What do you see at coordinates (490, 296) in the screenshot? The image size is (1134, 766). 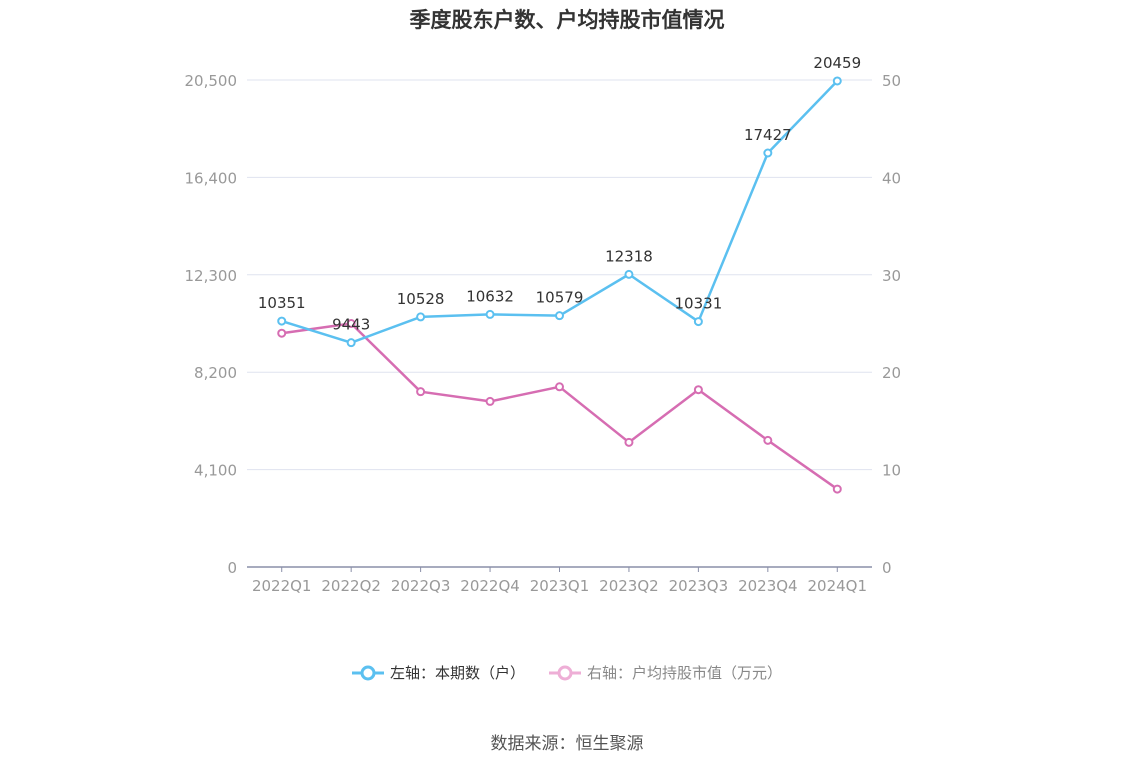 I see `data-label: 10632` at bounding box center [490, 296].